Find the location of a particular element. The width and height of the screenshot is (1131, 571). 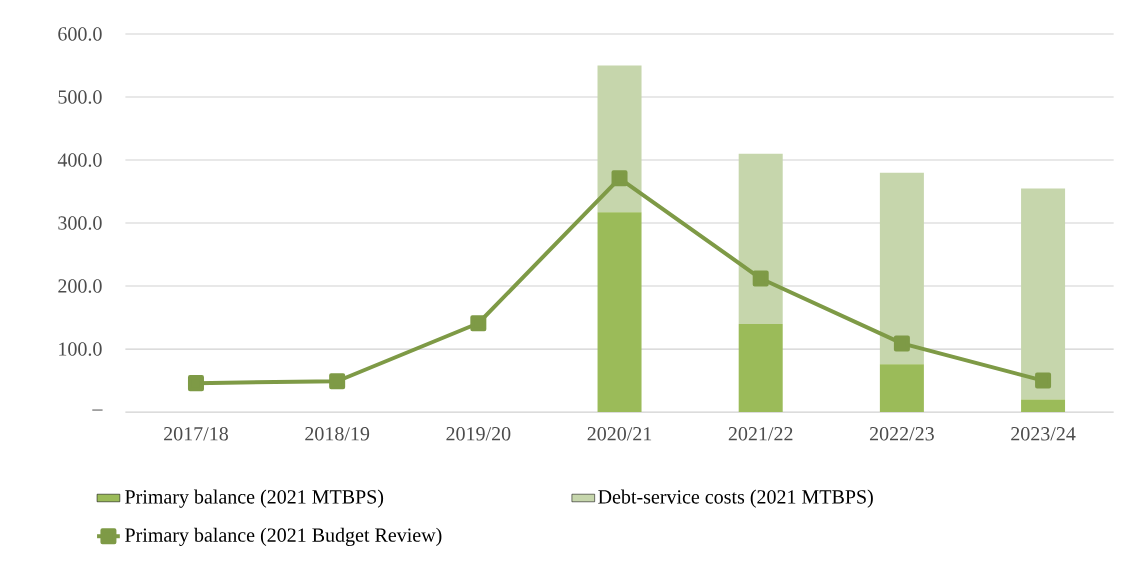

x-tick-label: 2022/23 is located at coordinates (901, 434).